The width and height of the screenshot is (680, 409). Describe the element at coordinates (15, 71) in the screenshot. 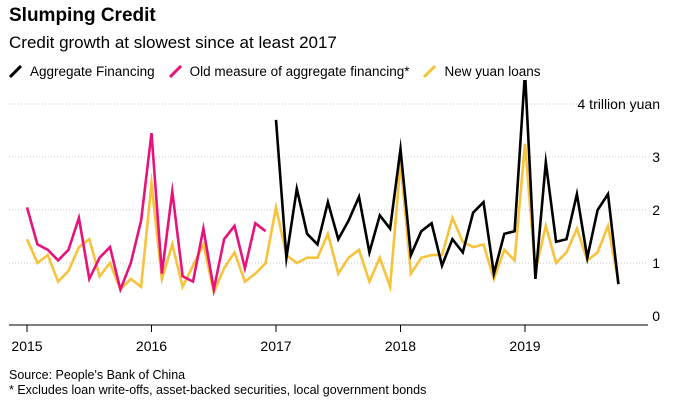

I see `legend-swatch-aggregate-financing` at that location.